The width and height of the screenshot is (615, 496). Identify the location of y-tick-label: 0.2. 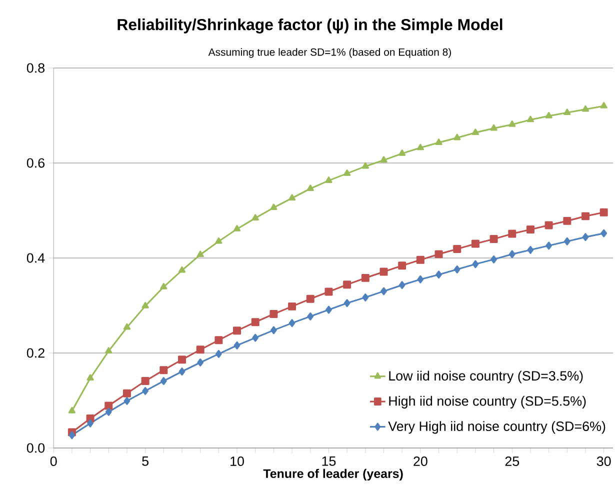
(35, 353).